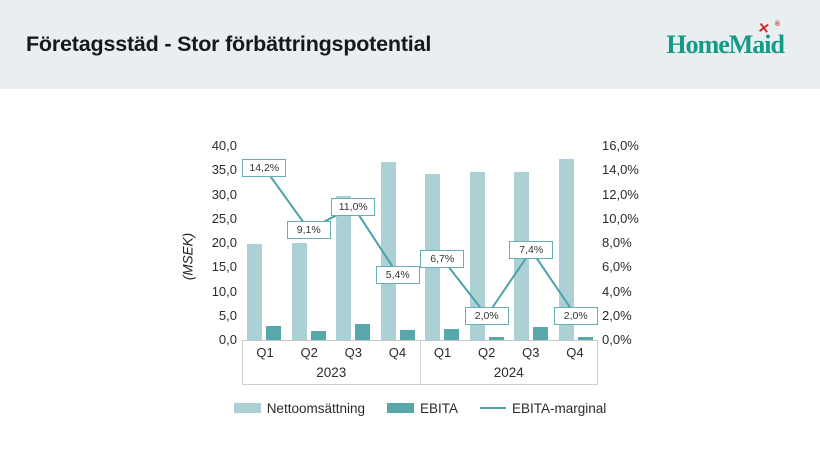 Image resolution: width=820 pixels, height=460 pixels. I want to click on y-axis-left-tick: 35,0, so click(224, 170).